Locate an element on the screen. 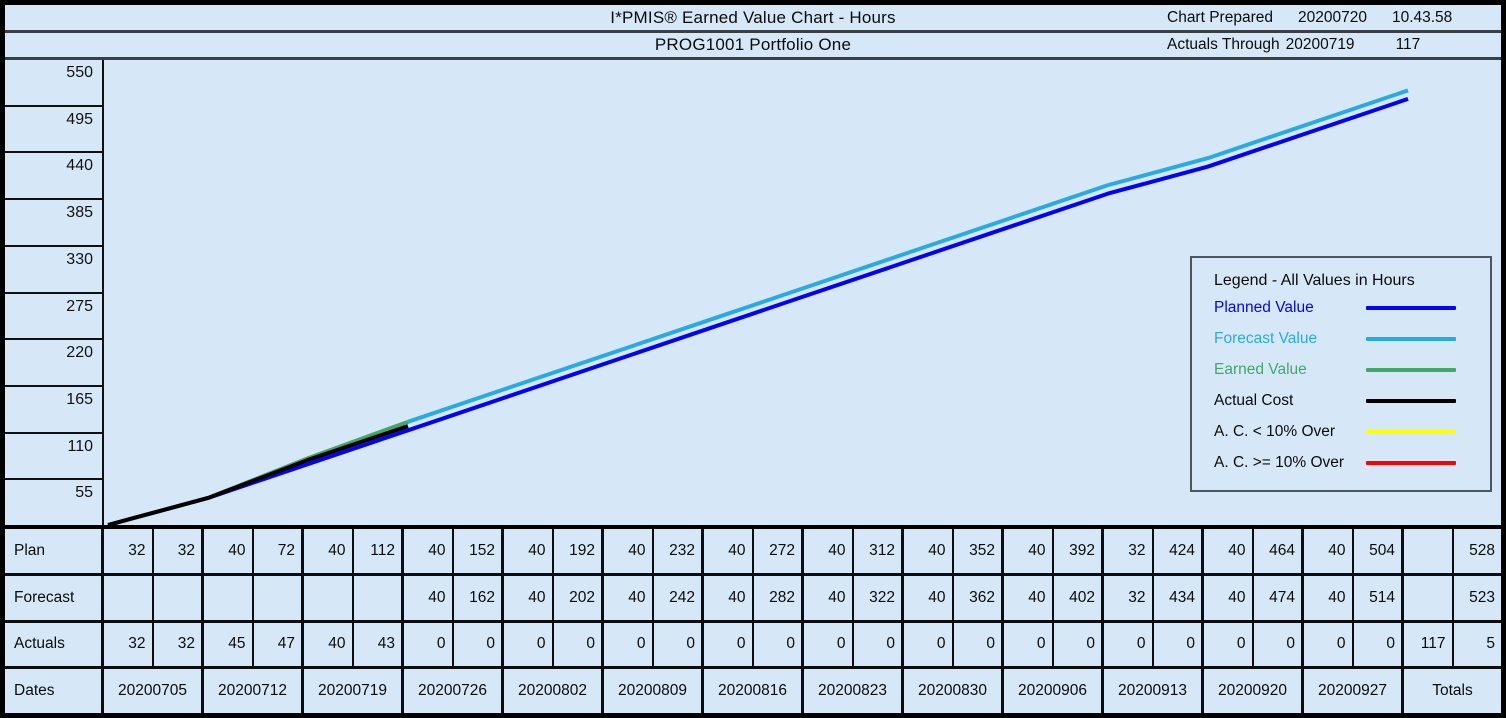 This screenshot has width=1506, height=718. y-axis-tick: 110 is located at coordinates (53, 457).